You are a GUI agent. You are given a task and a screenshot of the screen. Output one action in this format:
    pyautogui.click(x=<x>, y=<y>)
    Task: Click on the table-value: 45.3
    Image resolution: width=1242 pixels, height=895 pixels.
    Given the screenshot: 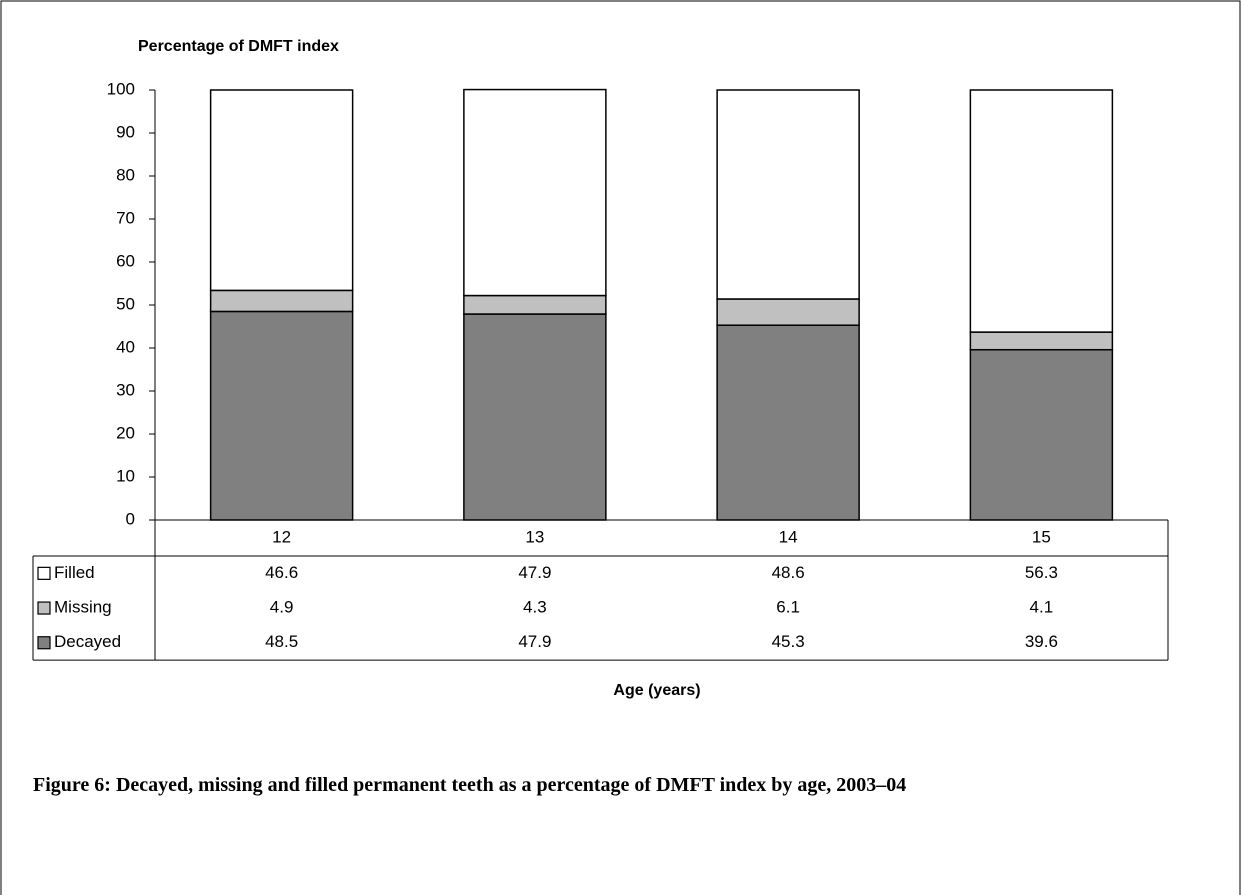 What is the action you would take?
    pyautogui.click(x=788, y=641)
    